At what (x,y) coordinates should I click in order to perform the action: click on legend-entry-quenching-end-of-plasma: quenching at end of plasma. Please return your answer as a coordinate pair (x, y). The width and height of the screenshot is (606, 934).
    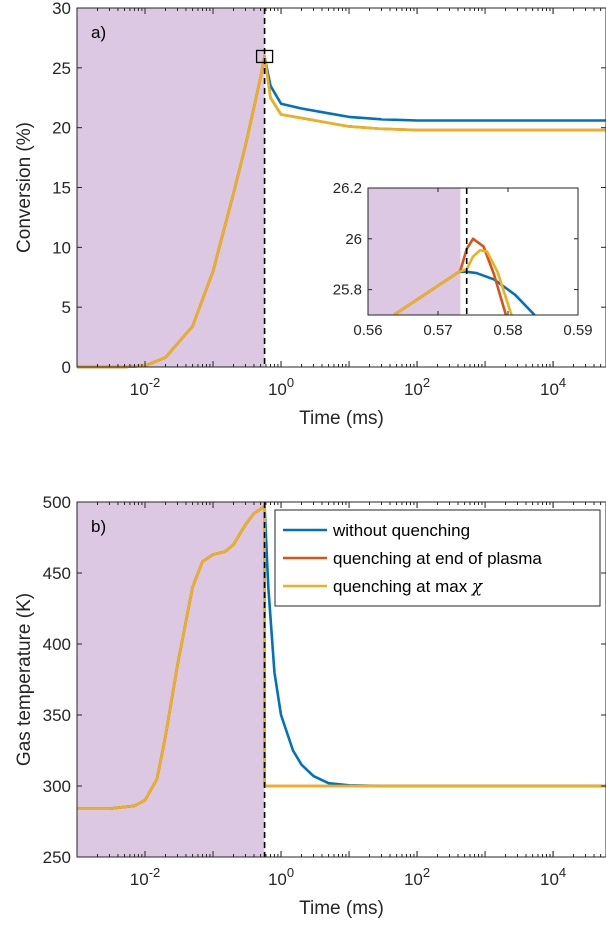
    Looking at the image, I should click on (412, 558).